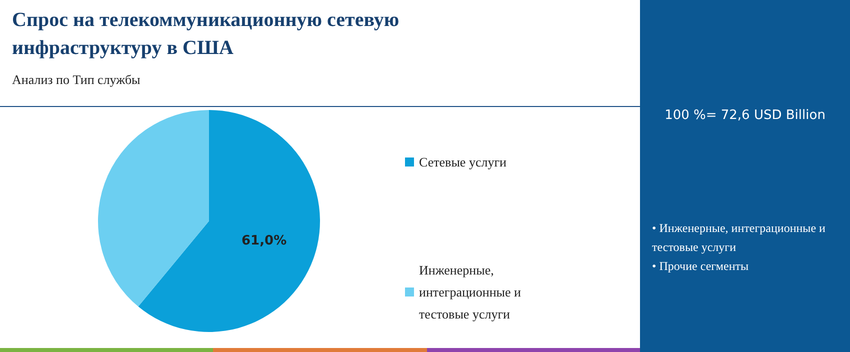 This screenshot has width=850, height=352. What do you see at coordinates (745, 115) in the screenshot?
I see `text: 100 %= 72,6 USD Billion` at bounding box center [745, 115].